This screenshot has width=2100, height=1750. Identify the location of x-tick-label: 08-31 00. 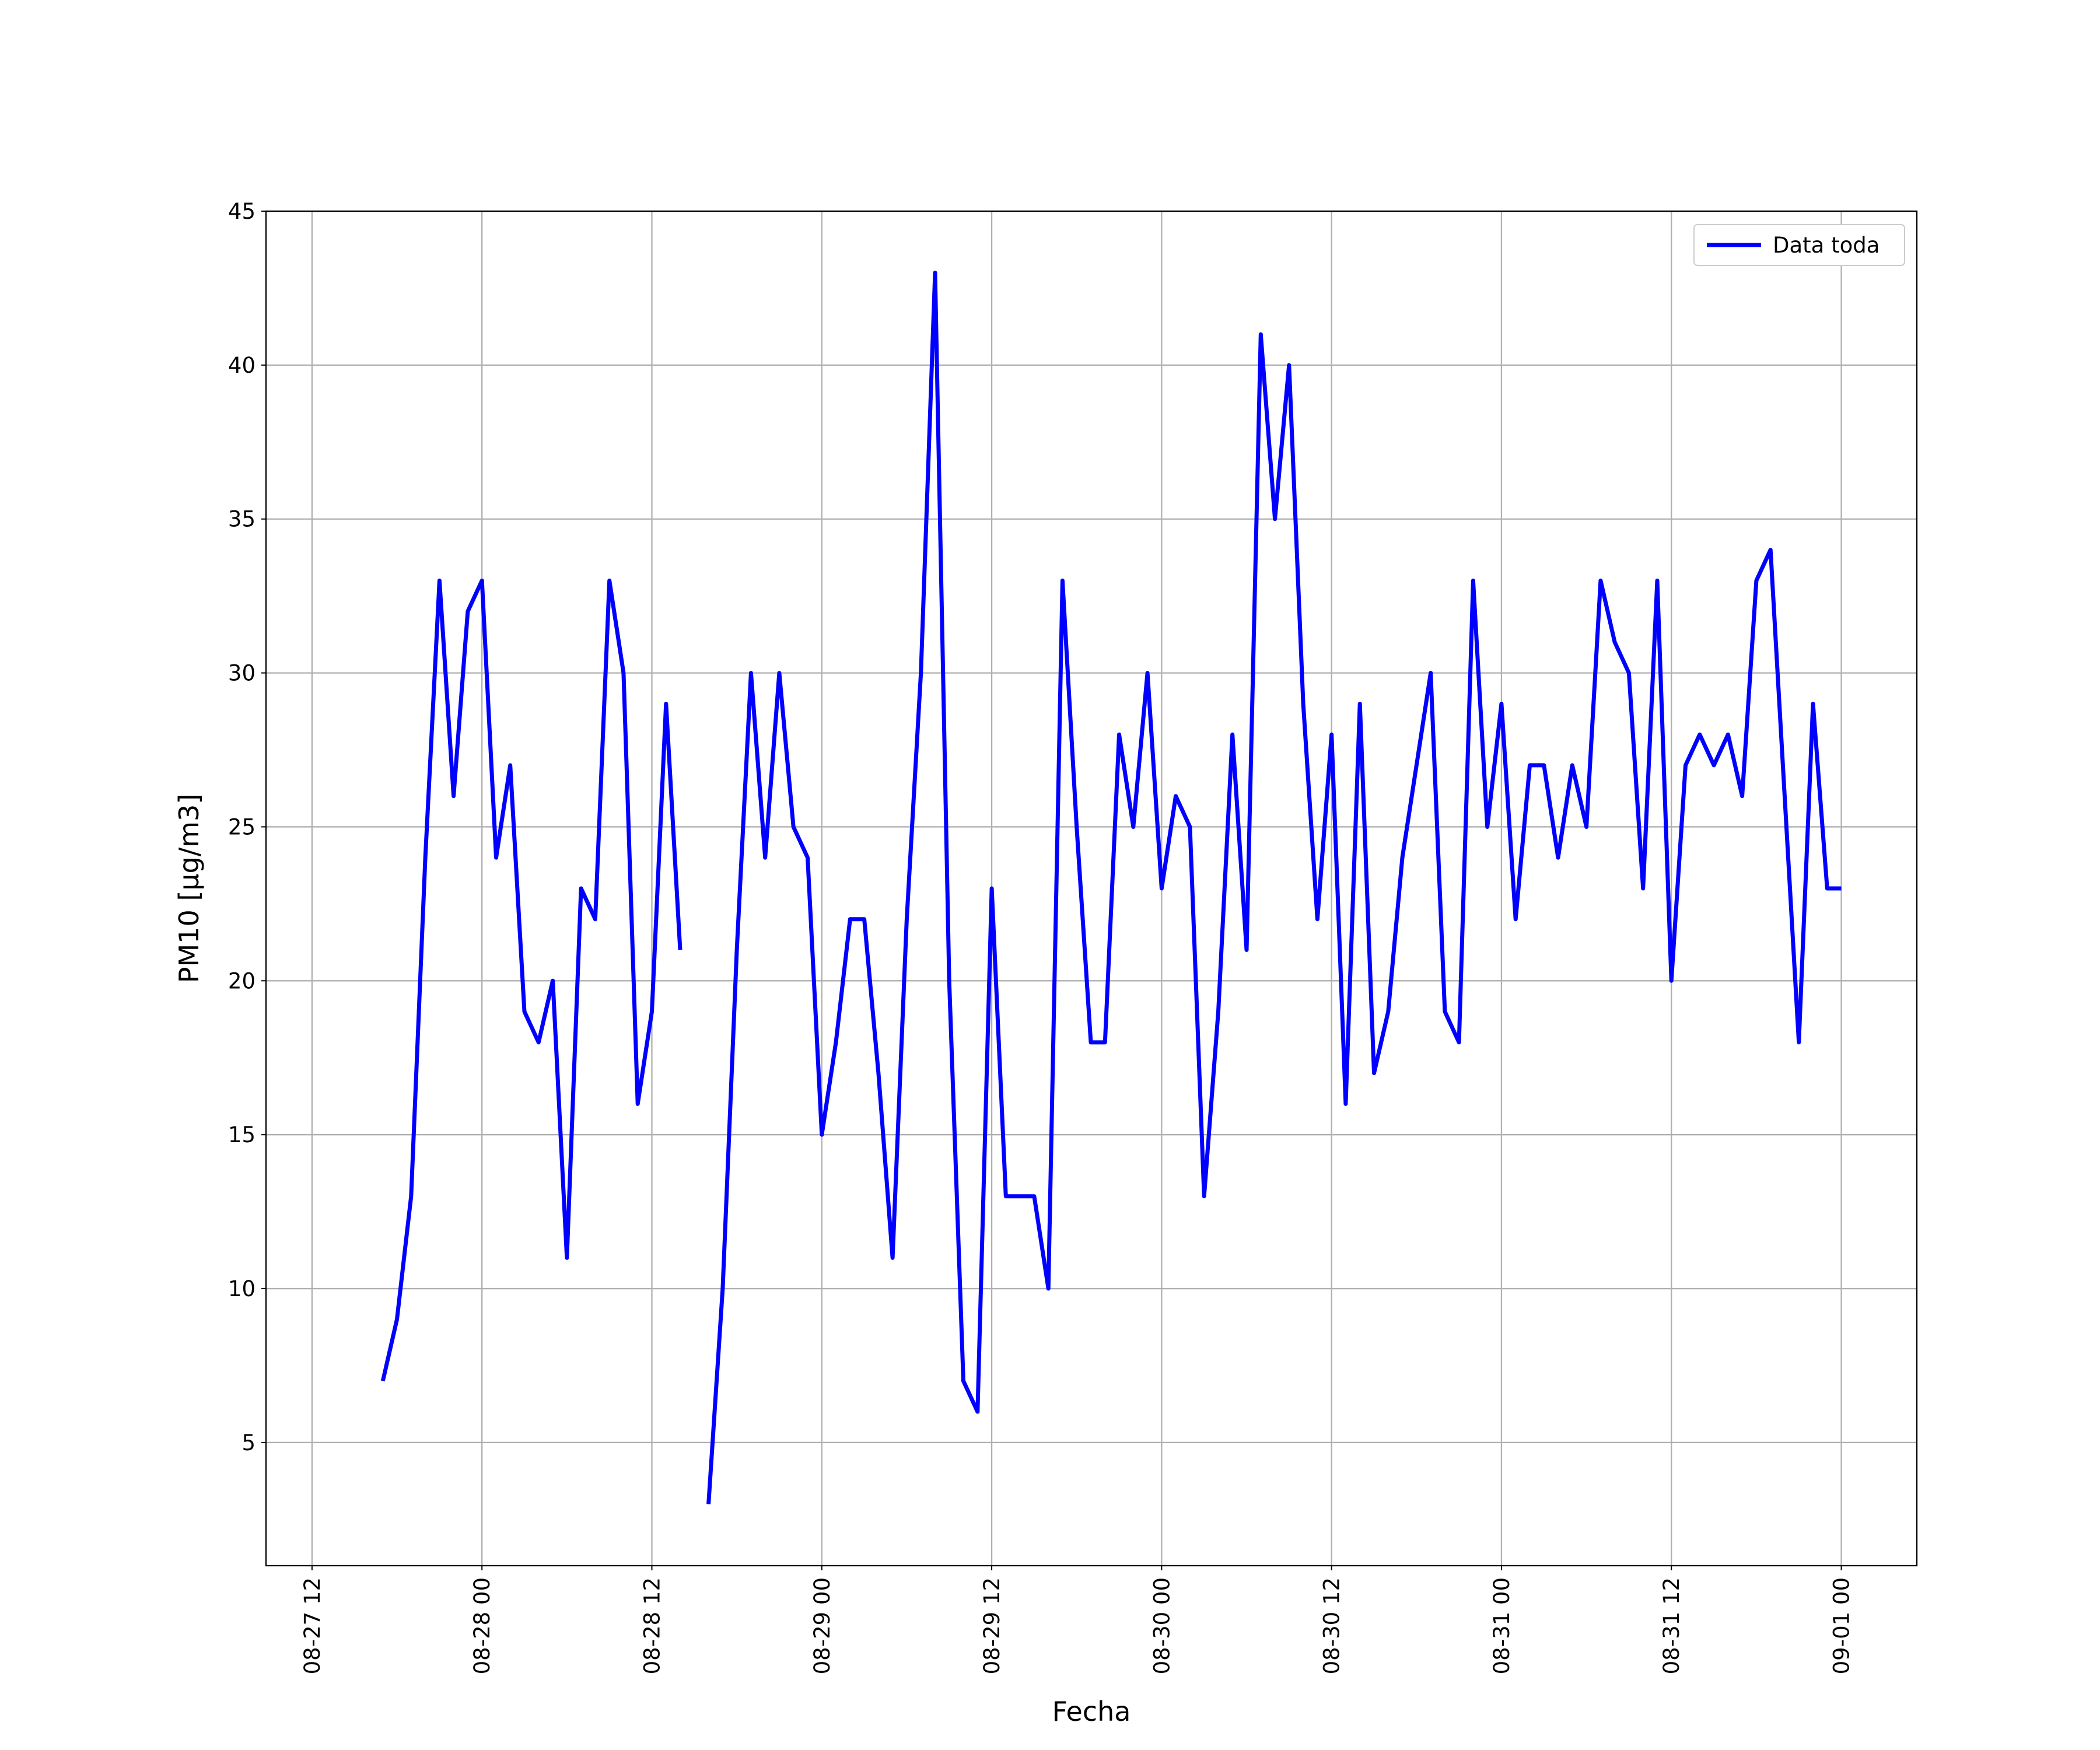
(1501, 1625).